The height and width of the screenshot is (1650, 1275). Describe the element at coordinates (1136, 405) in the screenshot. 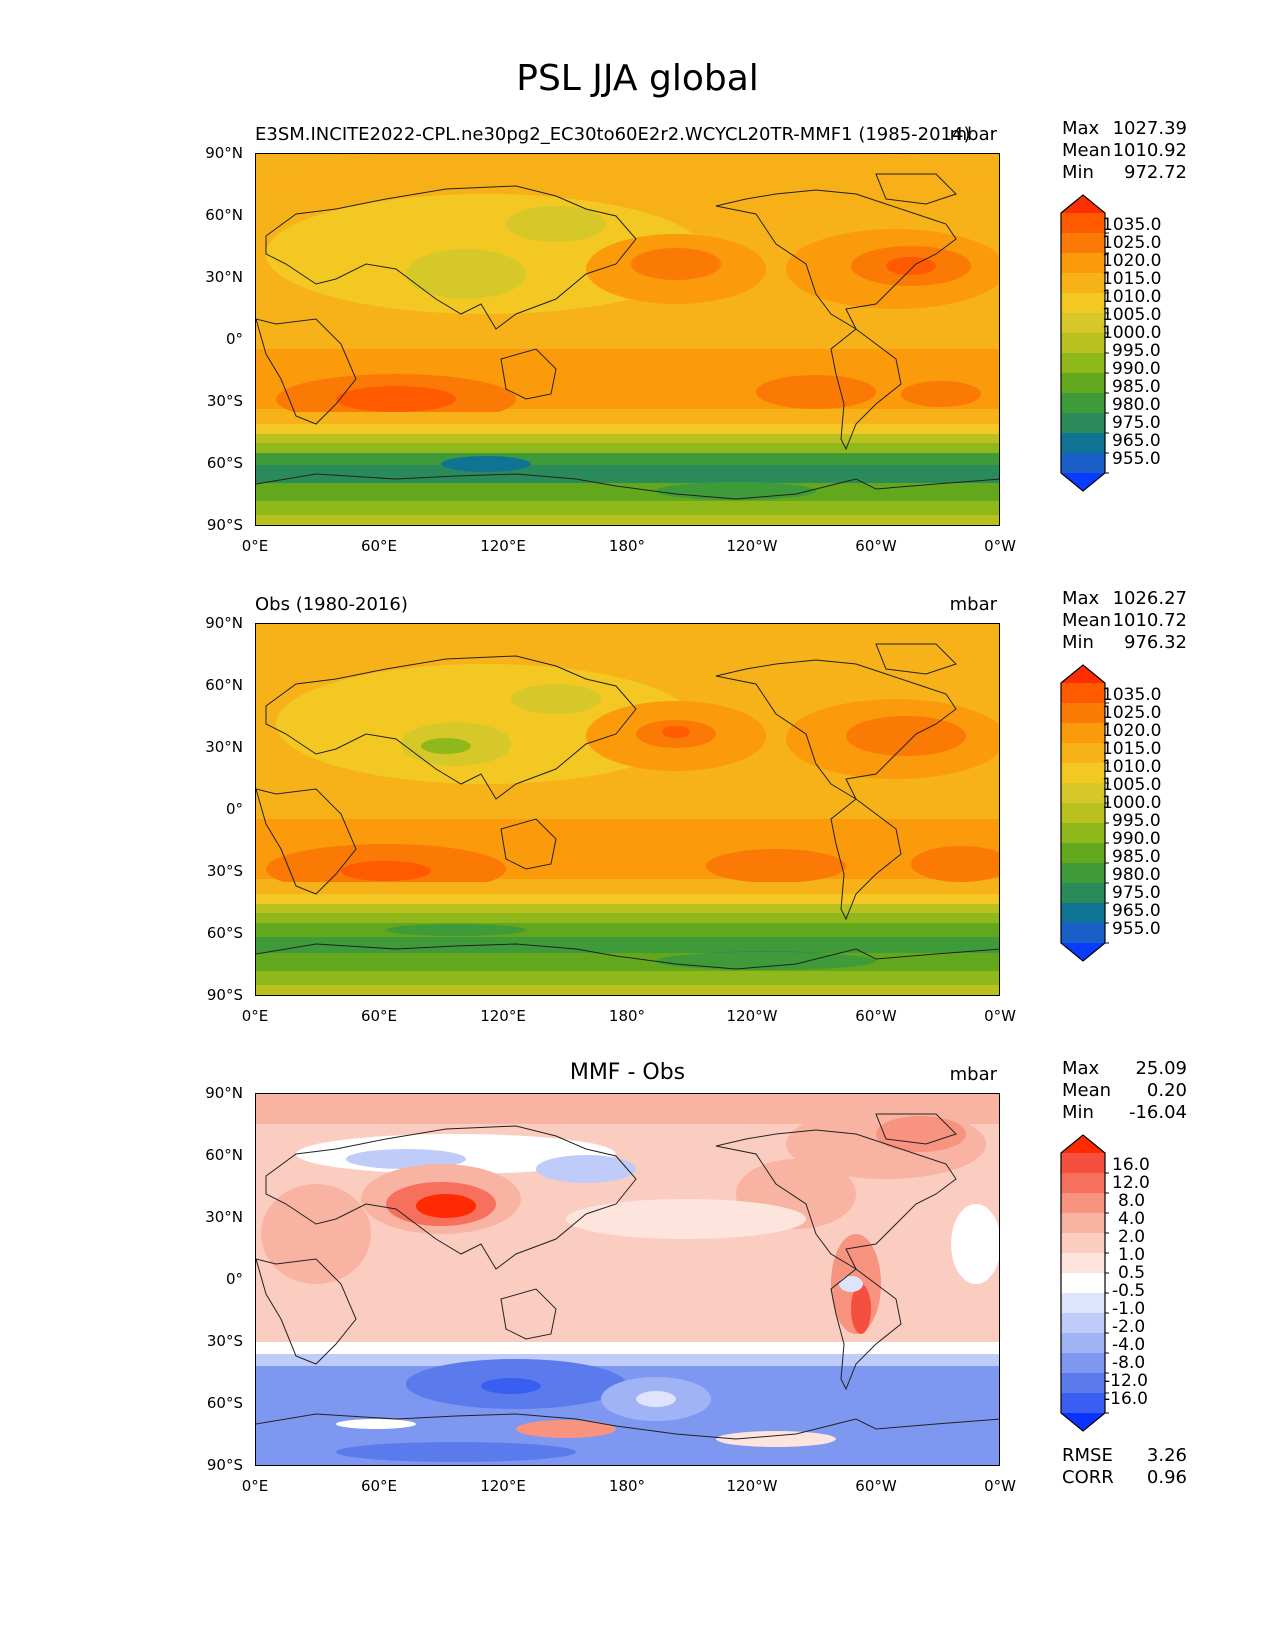

I see `panel1-colorbar-tick: 980.0` at that location.